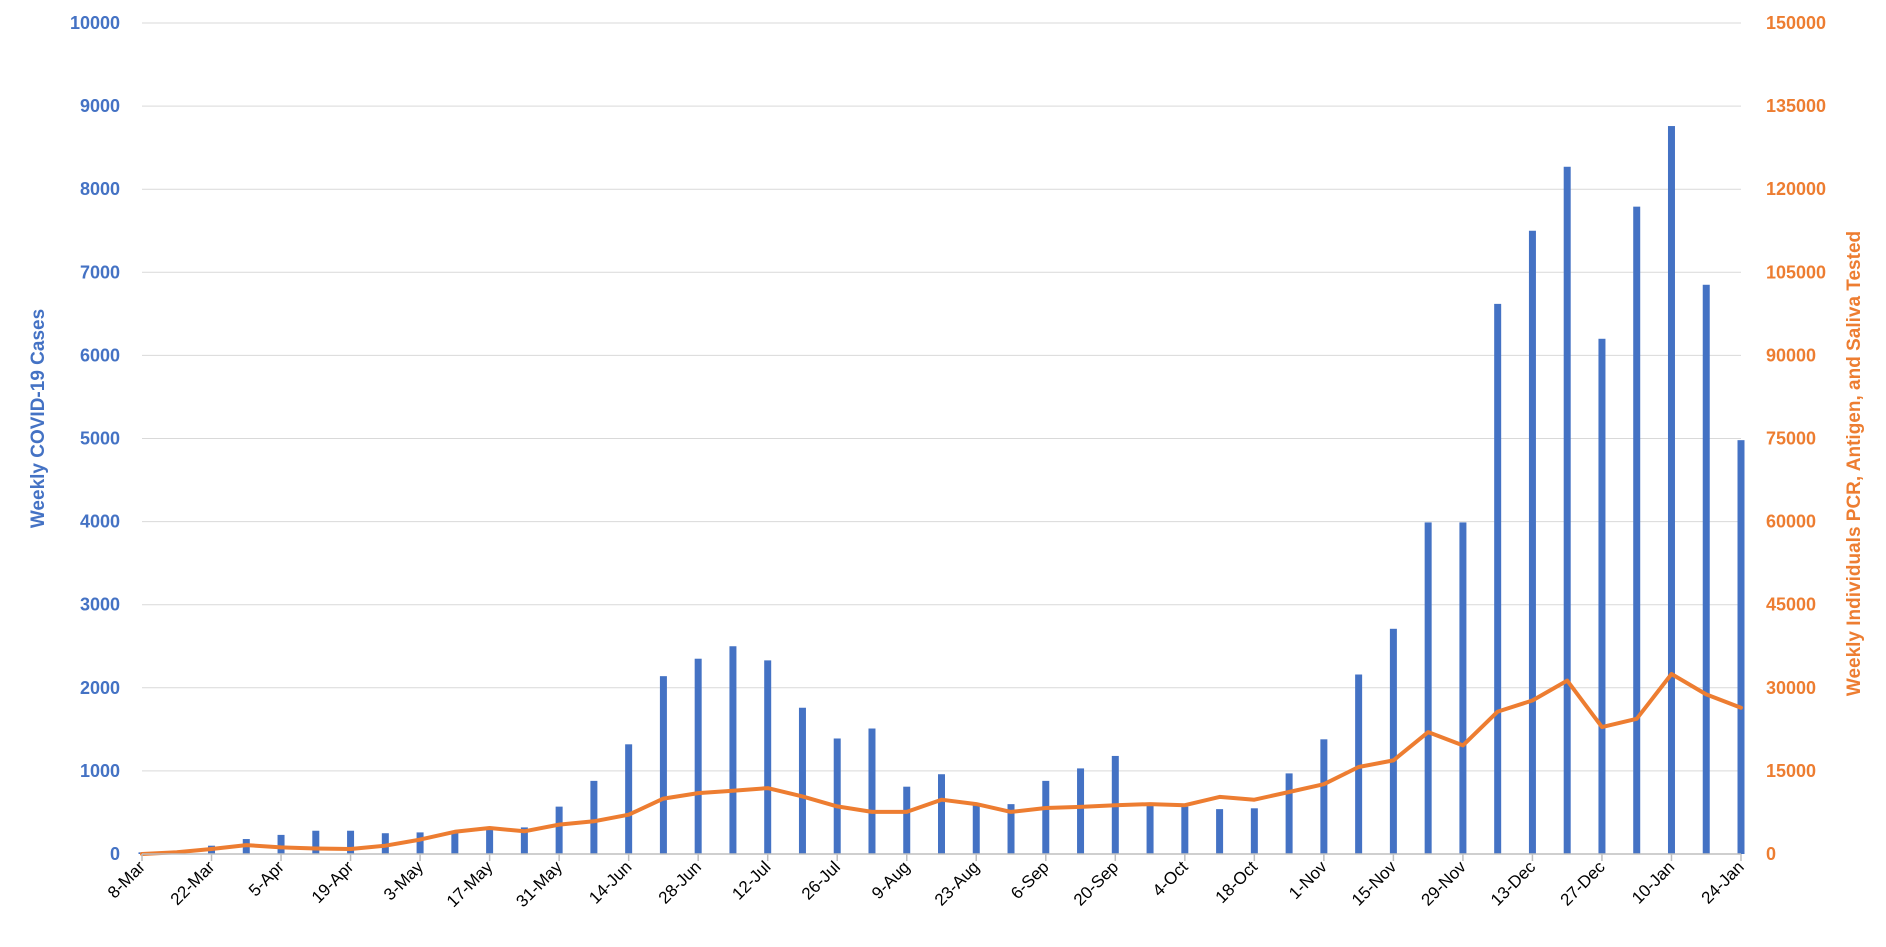 This screenshot has width=1886, height=947. I want to click on x-tick-label: 27-Dec, so click(1583, 883).